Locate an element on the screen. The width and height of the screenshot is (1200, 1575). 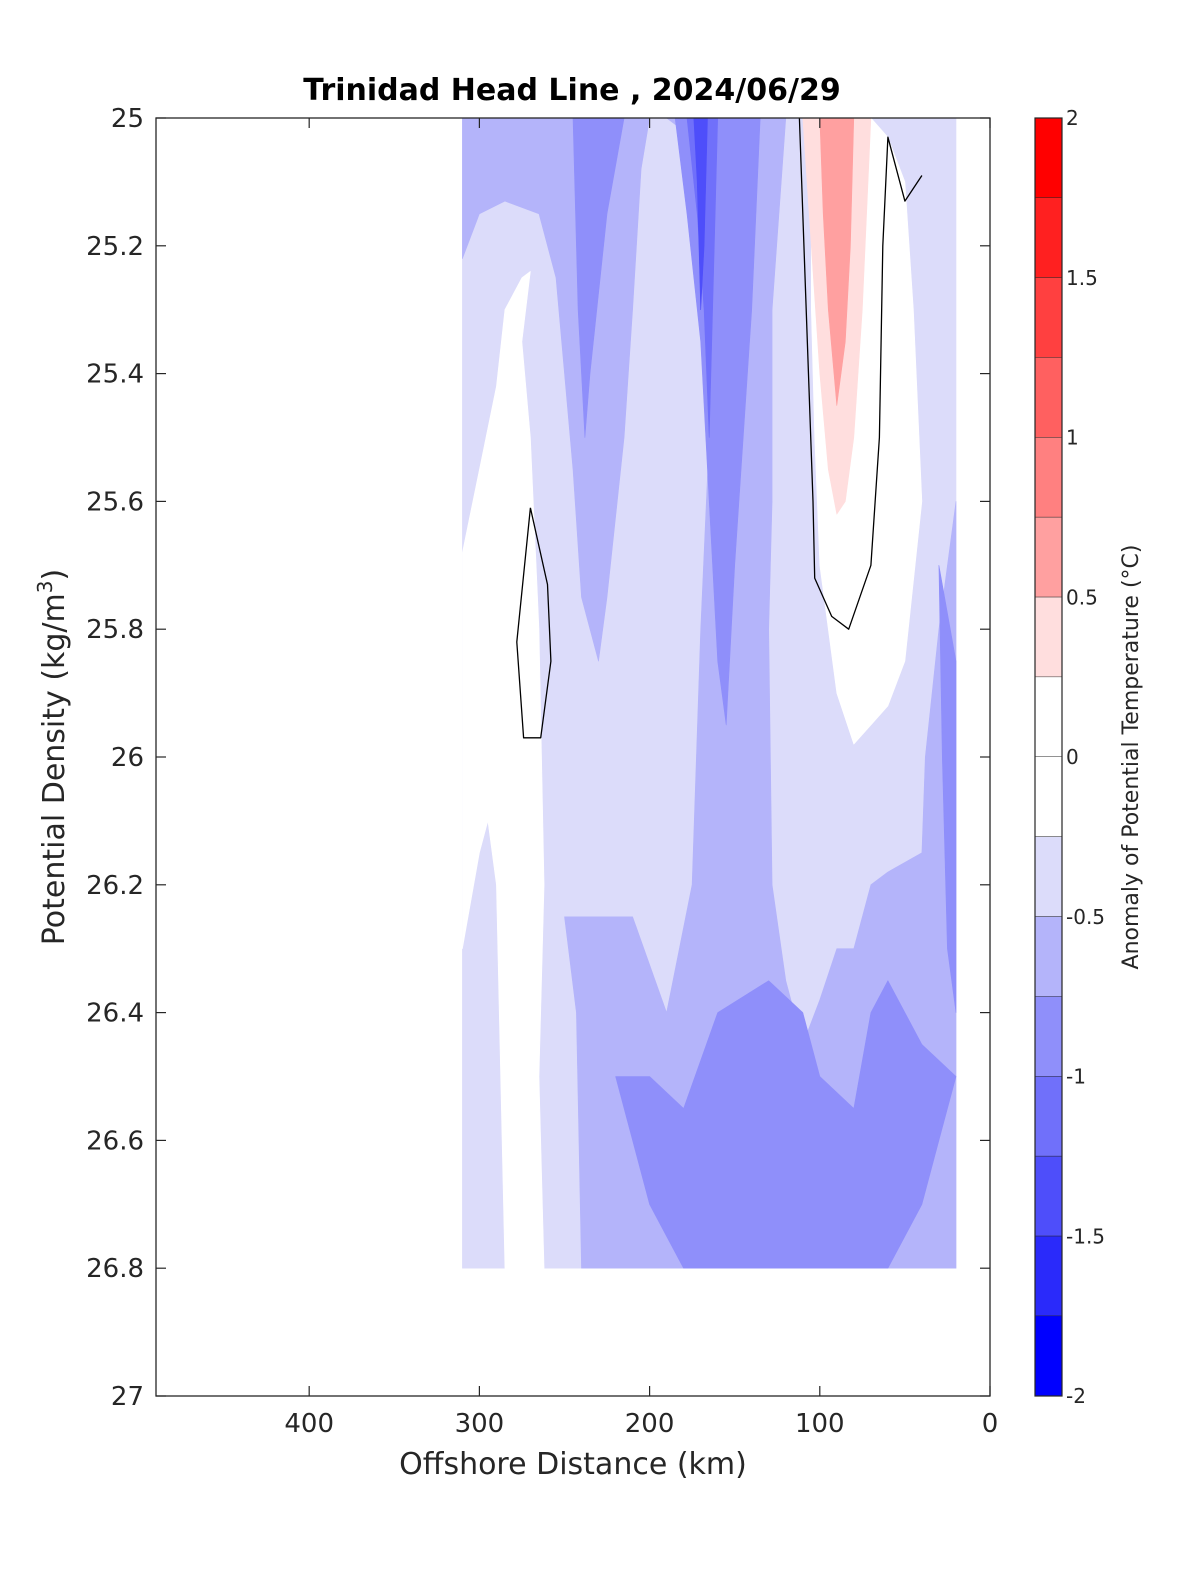
x-tick-label: 100 is located at coordinates (820, 1424).